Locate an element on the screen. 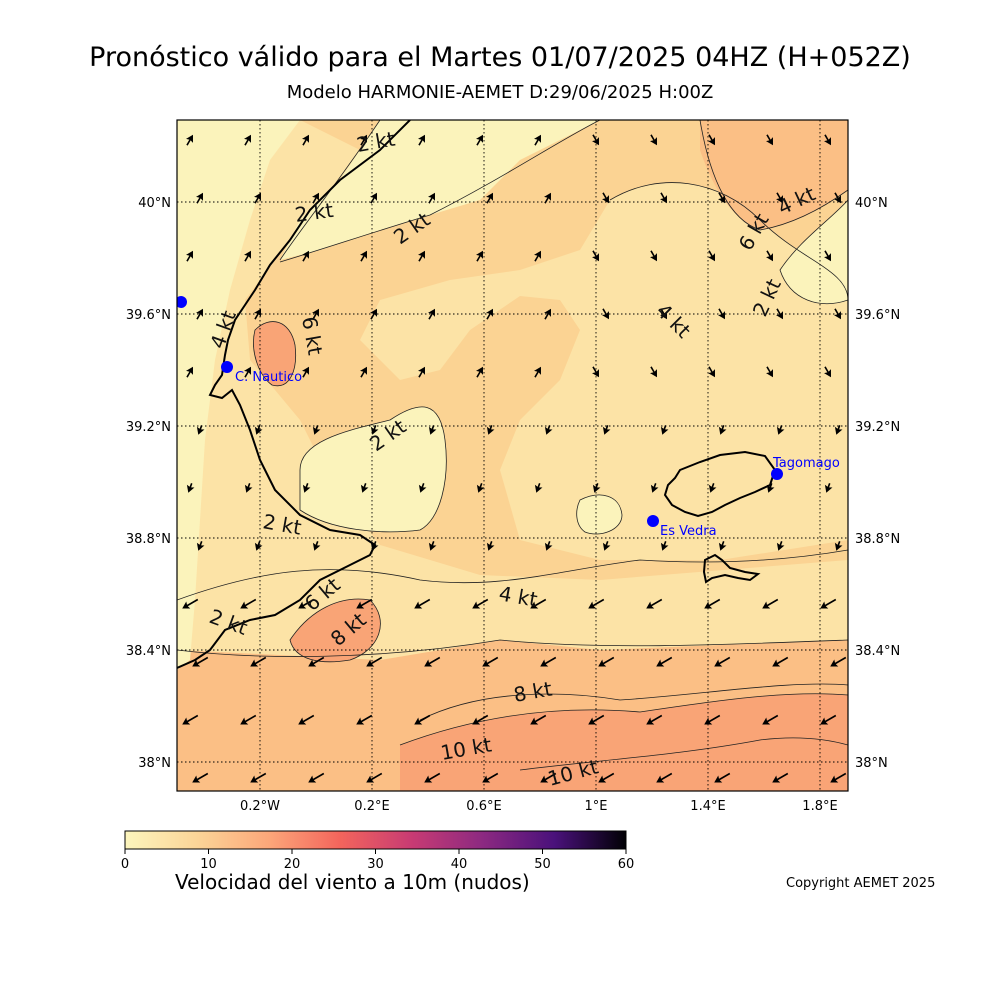  band-strong-west is located at coordinates (274, 353).